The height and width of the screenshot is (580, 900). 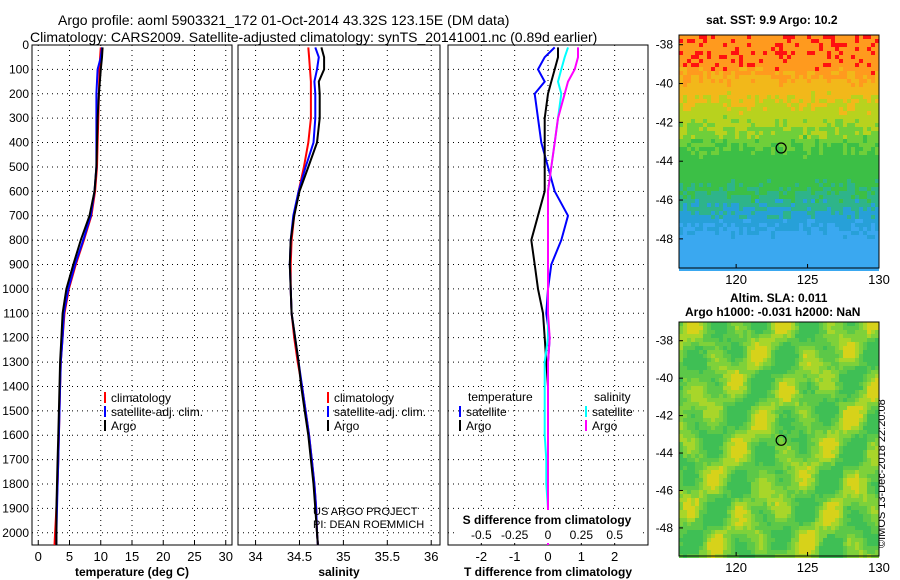 What do you see at coordinates (563, 296) in the screenshot?
I see `series-line-s-argo` at bounding box center [563, 296].